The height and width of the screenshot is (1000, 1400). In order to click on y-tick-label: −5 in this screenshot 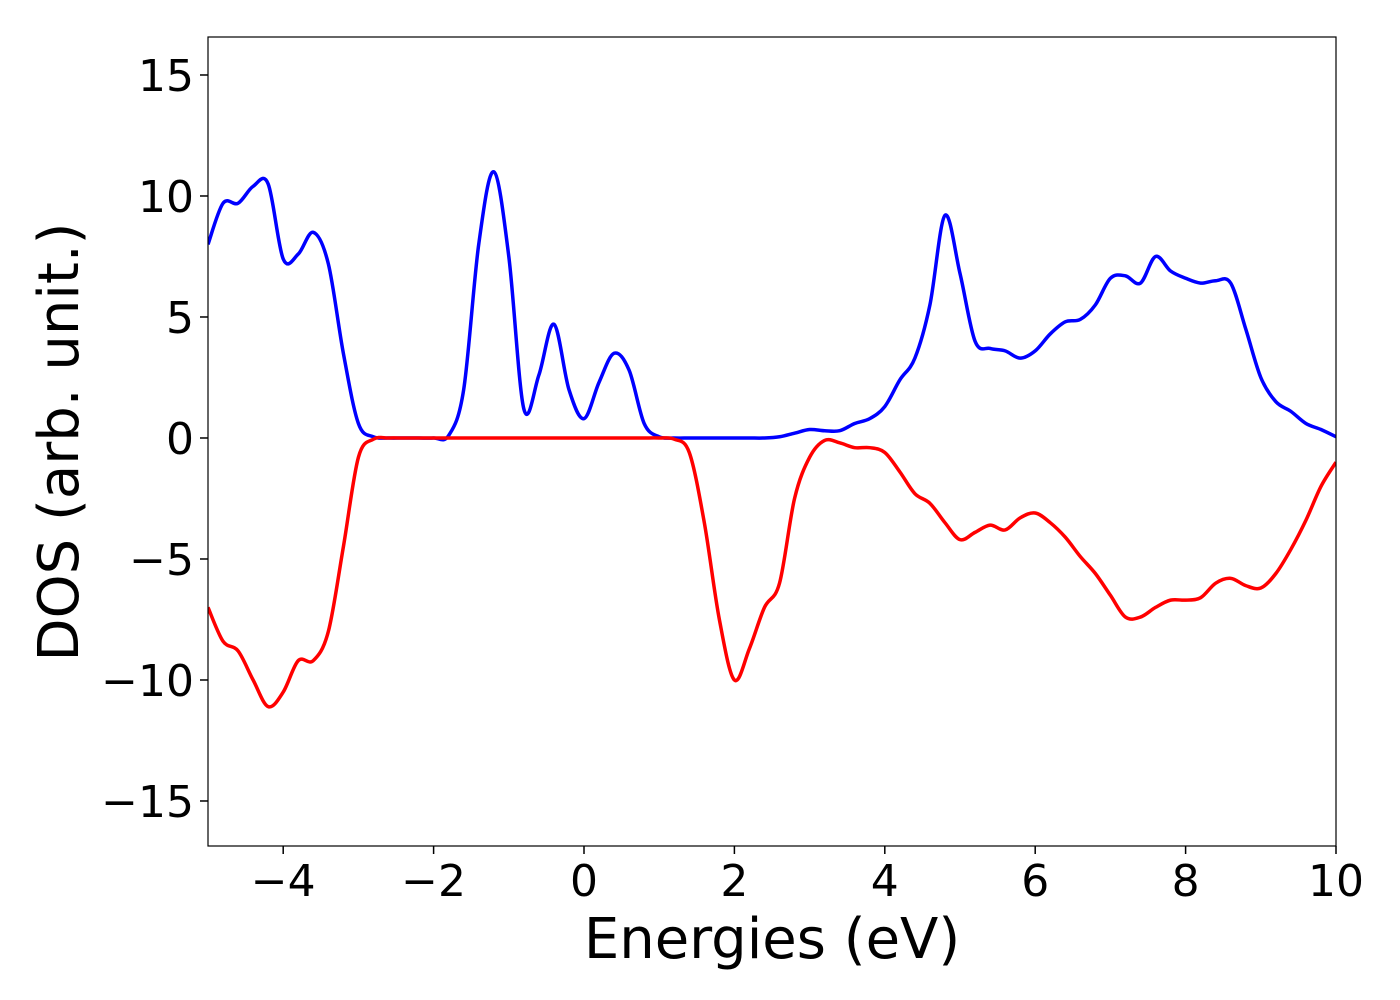, I will do `click(161, 560)`.